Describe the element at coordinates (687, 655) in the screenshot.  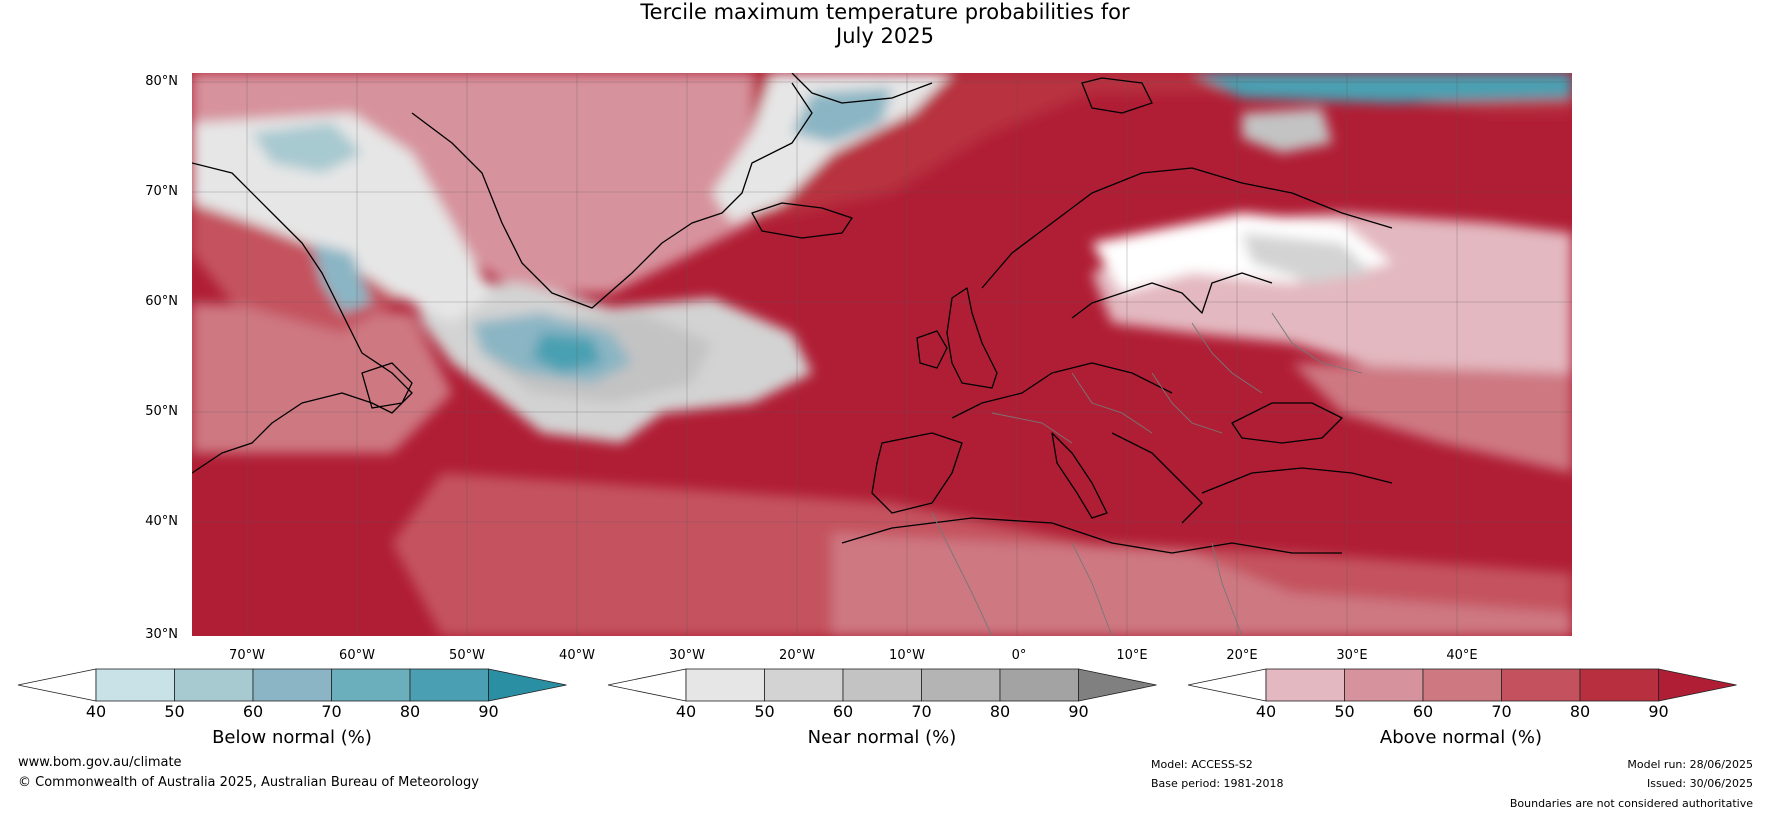
I see `lon-label-30w: 30°W` at that location.